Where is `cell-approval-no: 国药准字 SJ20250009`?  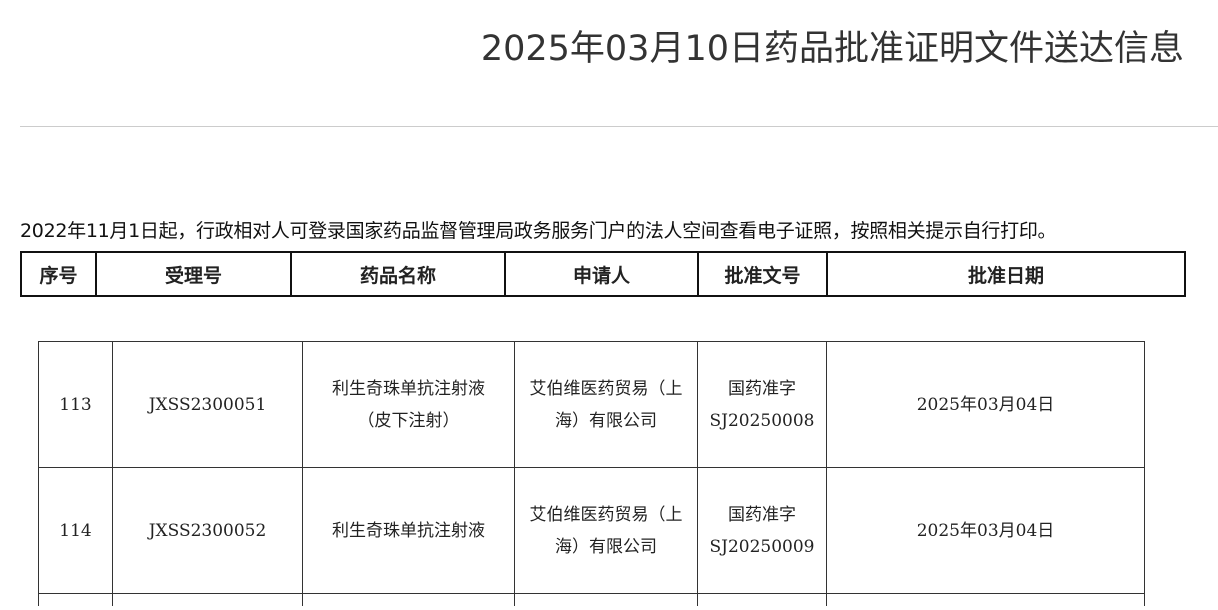
cell-approval-no: 国药准字 SJ20250009 is located at coordinates (762, 530).